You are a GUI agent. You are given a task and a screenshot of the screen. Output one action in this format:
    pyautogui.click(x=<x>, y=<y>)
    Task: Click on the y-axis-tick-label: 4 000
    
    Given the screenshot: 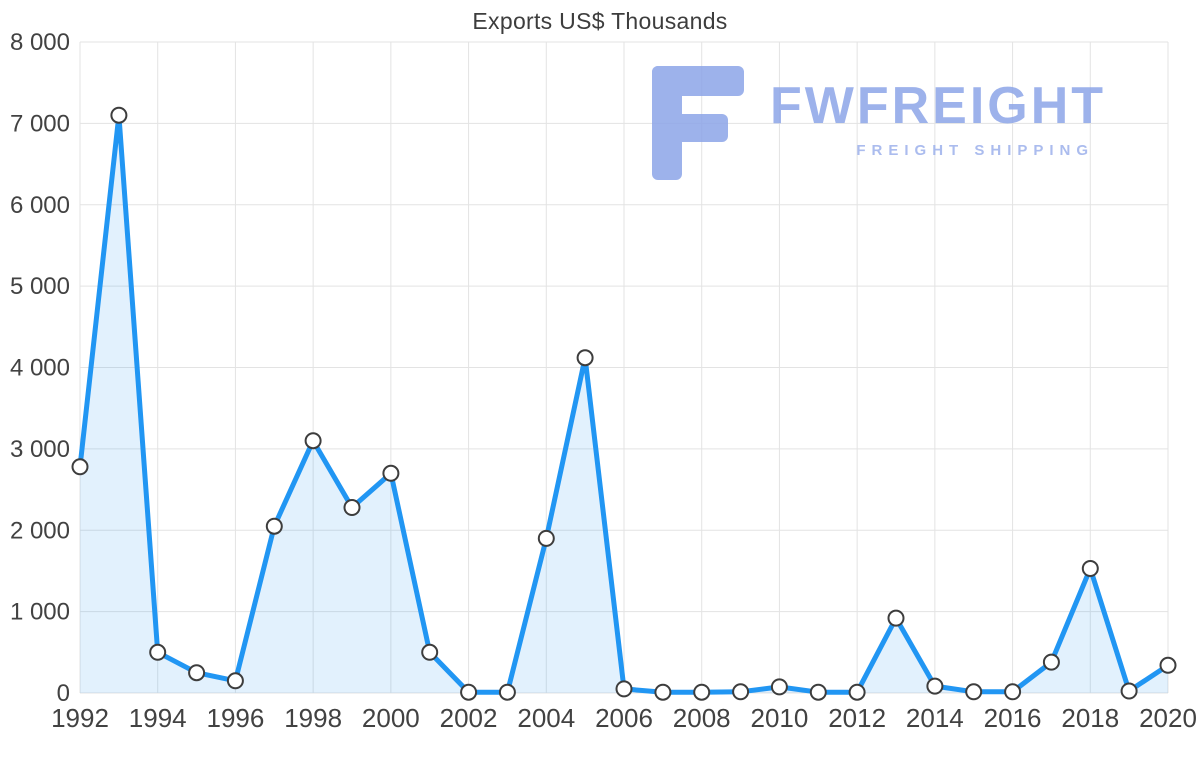 What is the action you would take?
    pyautogui.click(x=40, y=368)
    